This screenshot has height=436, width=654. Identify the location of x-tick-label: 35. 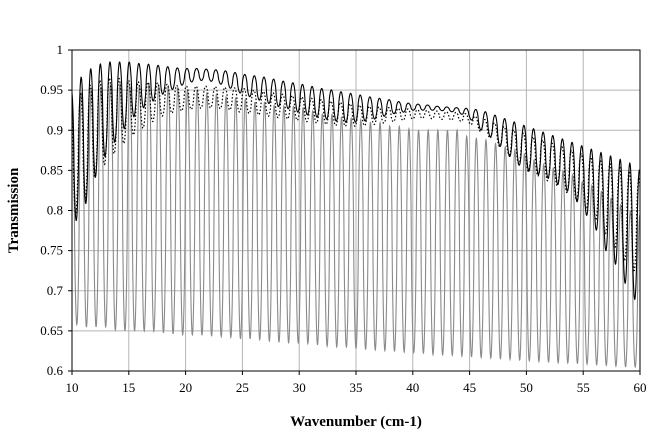
(356, 387).